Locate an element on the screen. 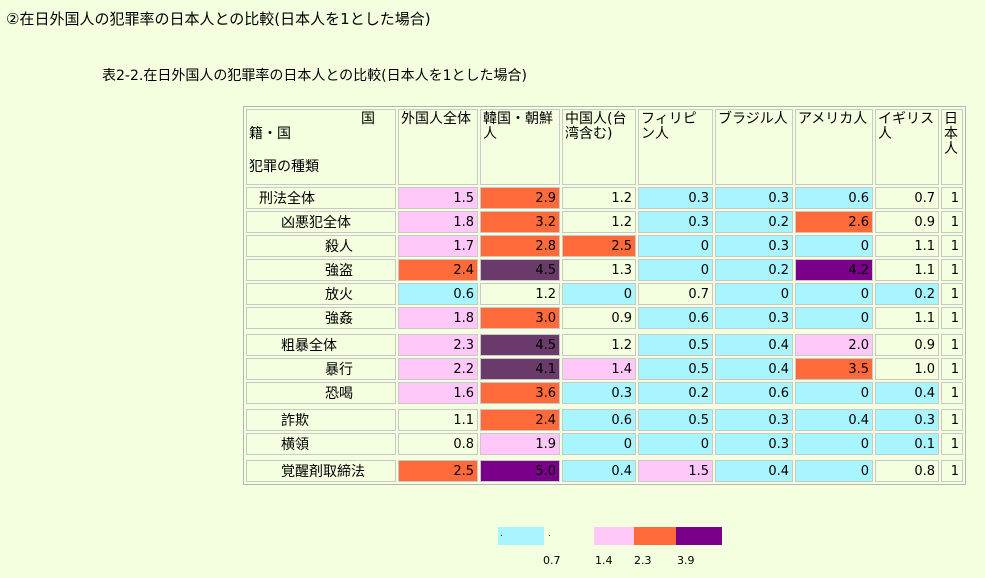  ratio-cell: 4.2 is located at coordinates (834, 270).